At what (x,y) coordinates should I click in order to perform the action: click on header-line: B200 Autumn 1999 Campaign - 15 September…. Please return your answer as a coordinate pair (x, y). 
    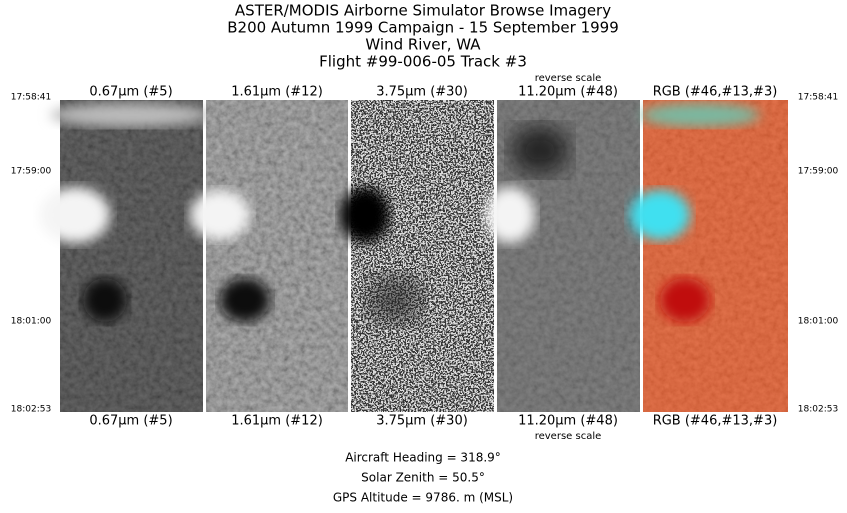
    Looking at the image, I should click on (423, 28).